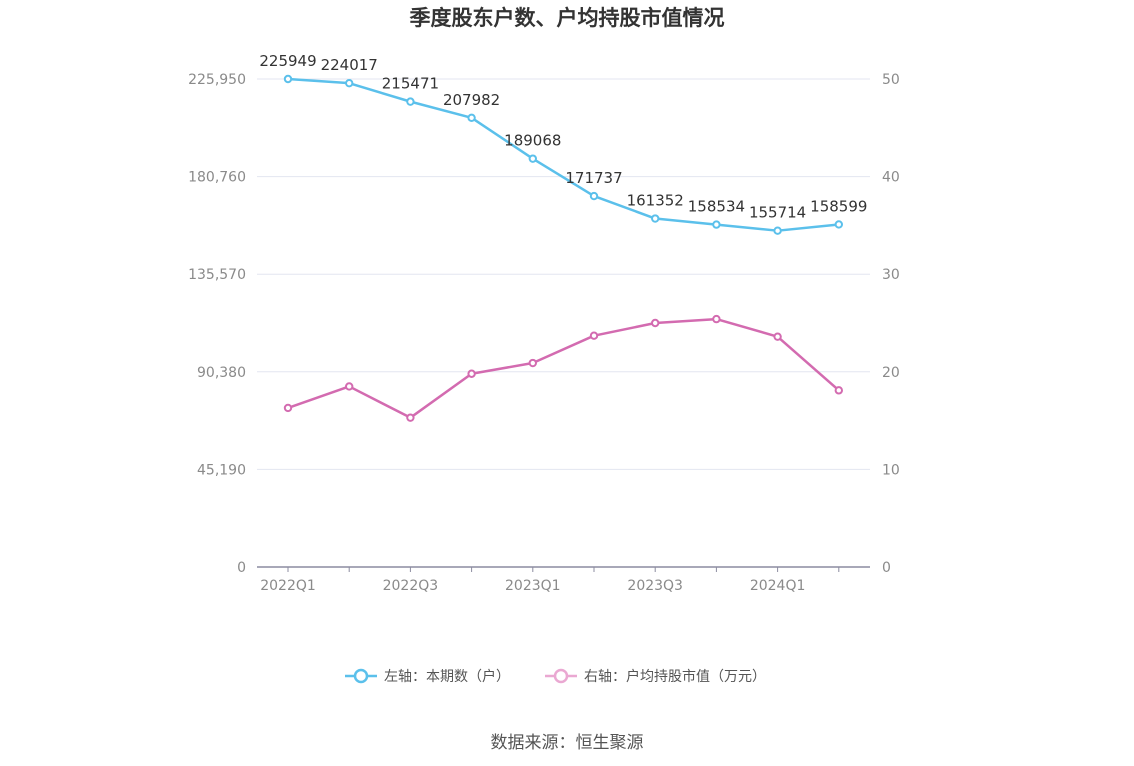 The width and height of the screenshot is (1134, 766). Describe the element at coordinates (447, 676) in the screenshot. I see `legend-label: 左轴：本期数（户）` at that location.